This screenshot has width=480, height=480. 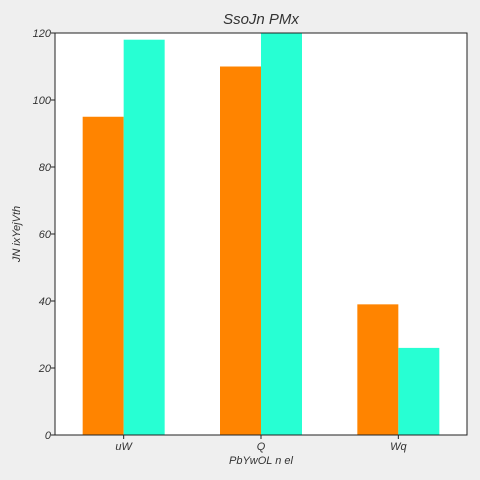 What do you see at coordinates (17, 234) in the screenshot?
I see `y-axis-label: JN ixYejVth` at bounding box center [17, 234].